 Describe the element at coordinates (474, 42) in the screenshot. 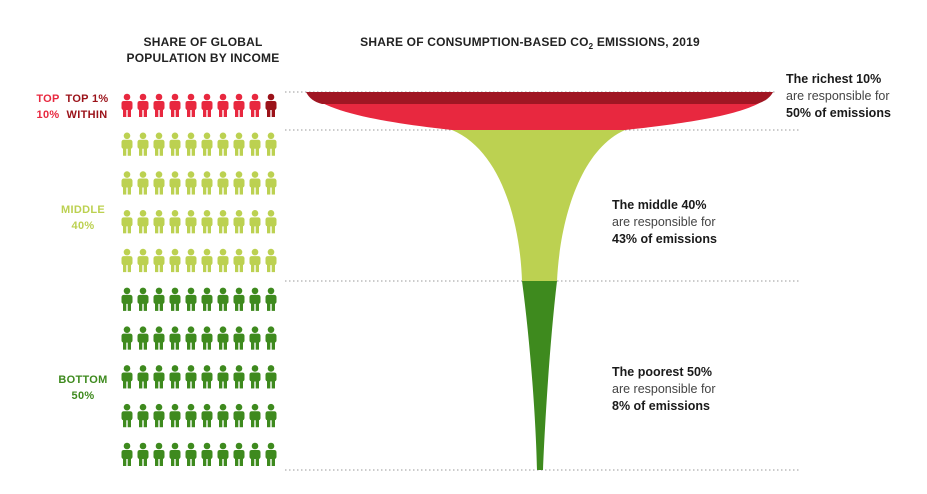

I see `chart-title-main: SHARE OF CONSUMPTION-BASED CO` at that location.